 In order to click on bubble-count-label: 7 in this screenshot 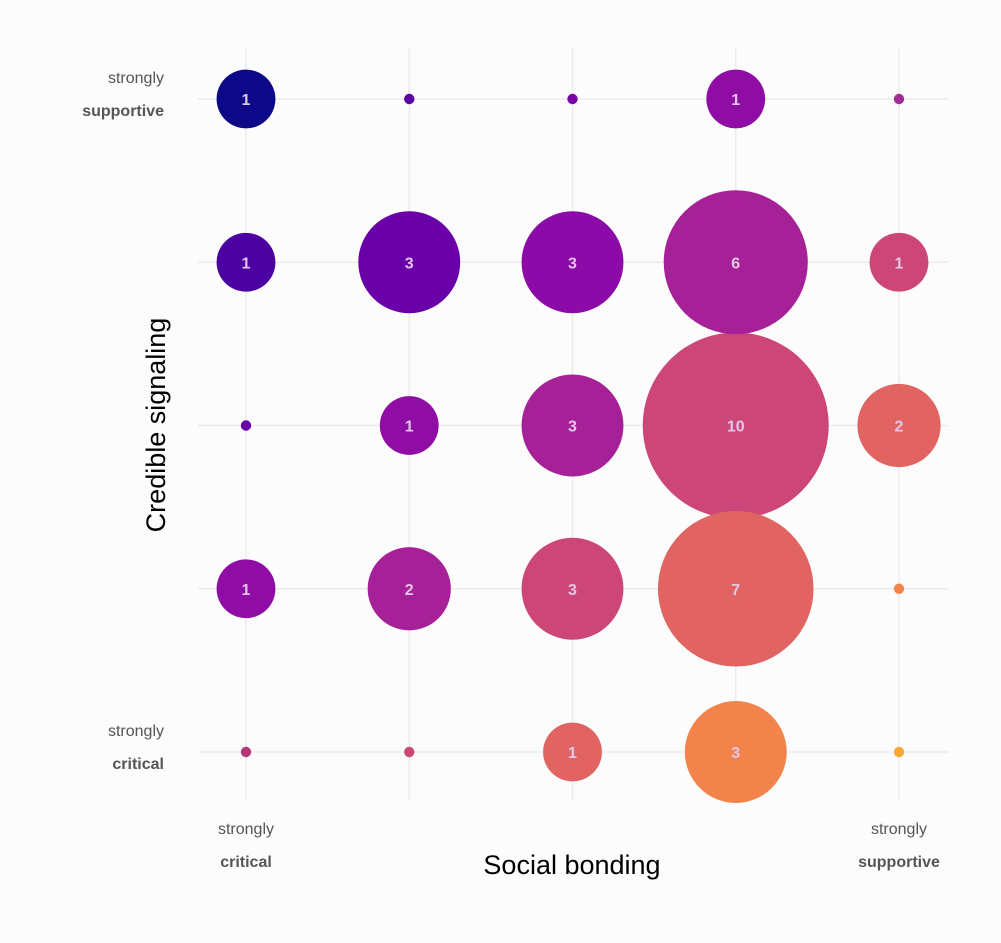, I will do `click(735, 590)`.